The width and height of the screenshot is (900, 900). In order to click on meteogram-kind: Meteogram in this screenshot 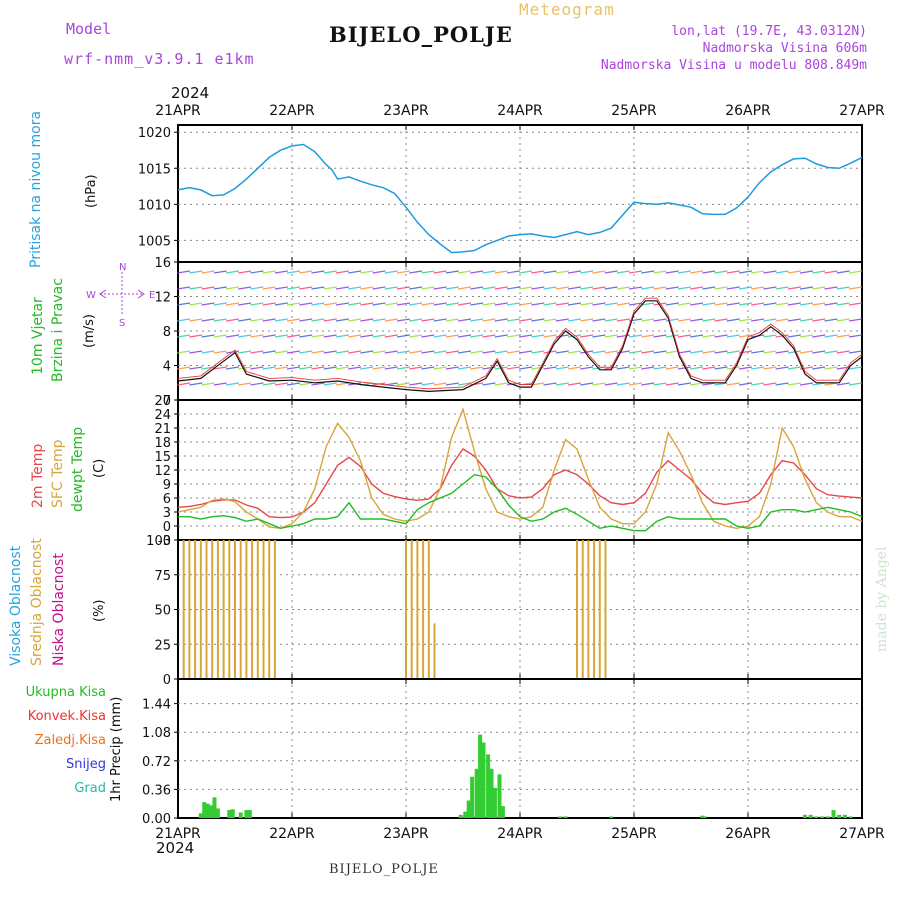, I will do `click(567, 9)`.